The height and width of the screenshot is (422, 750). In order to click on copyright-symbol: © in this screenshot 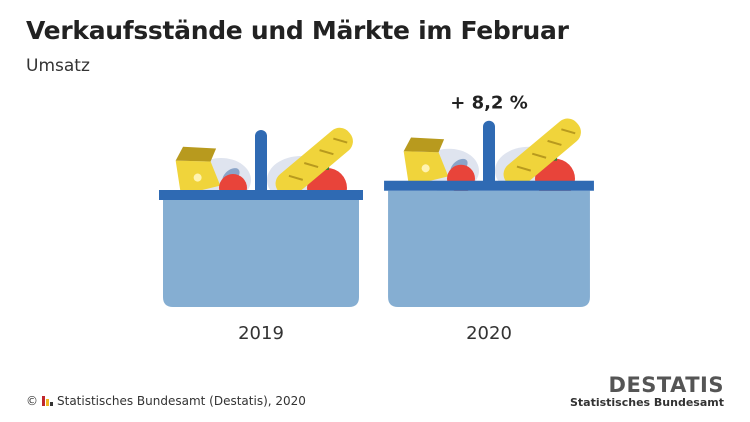, I will do `click(32, 401)`.